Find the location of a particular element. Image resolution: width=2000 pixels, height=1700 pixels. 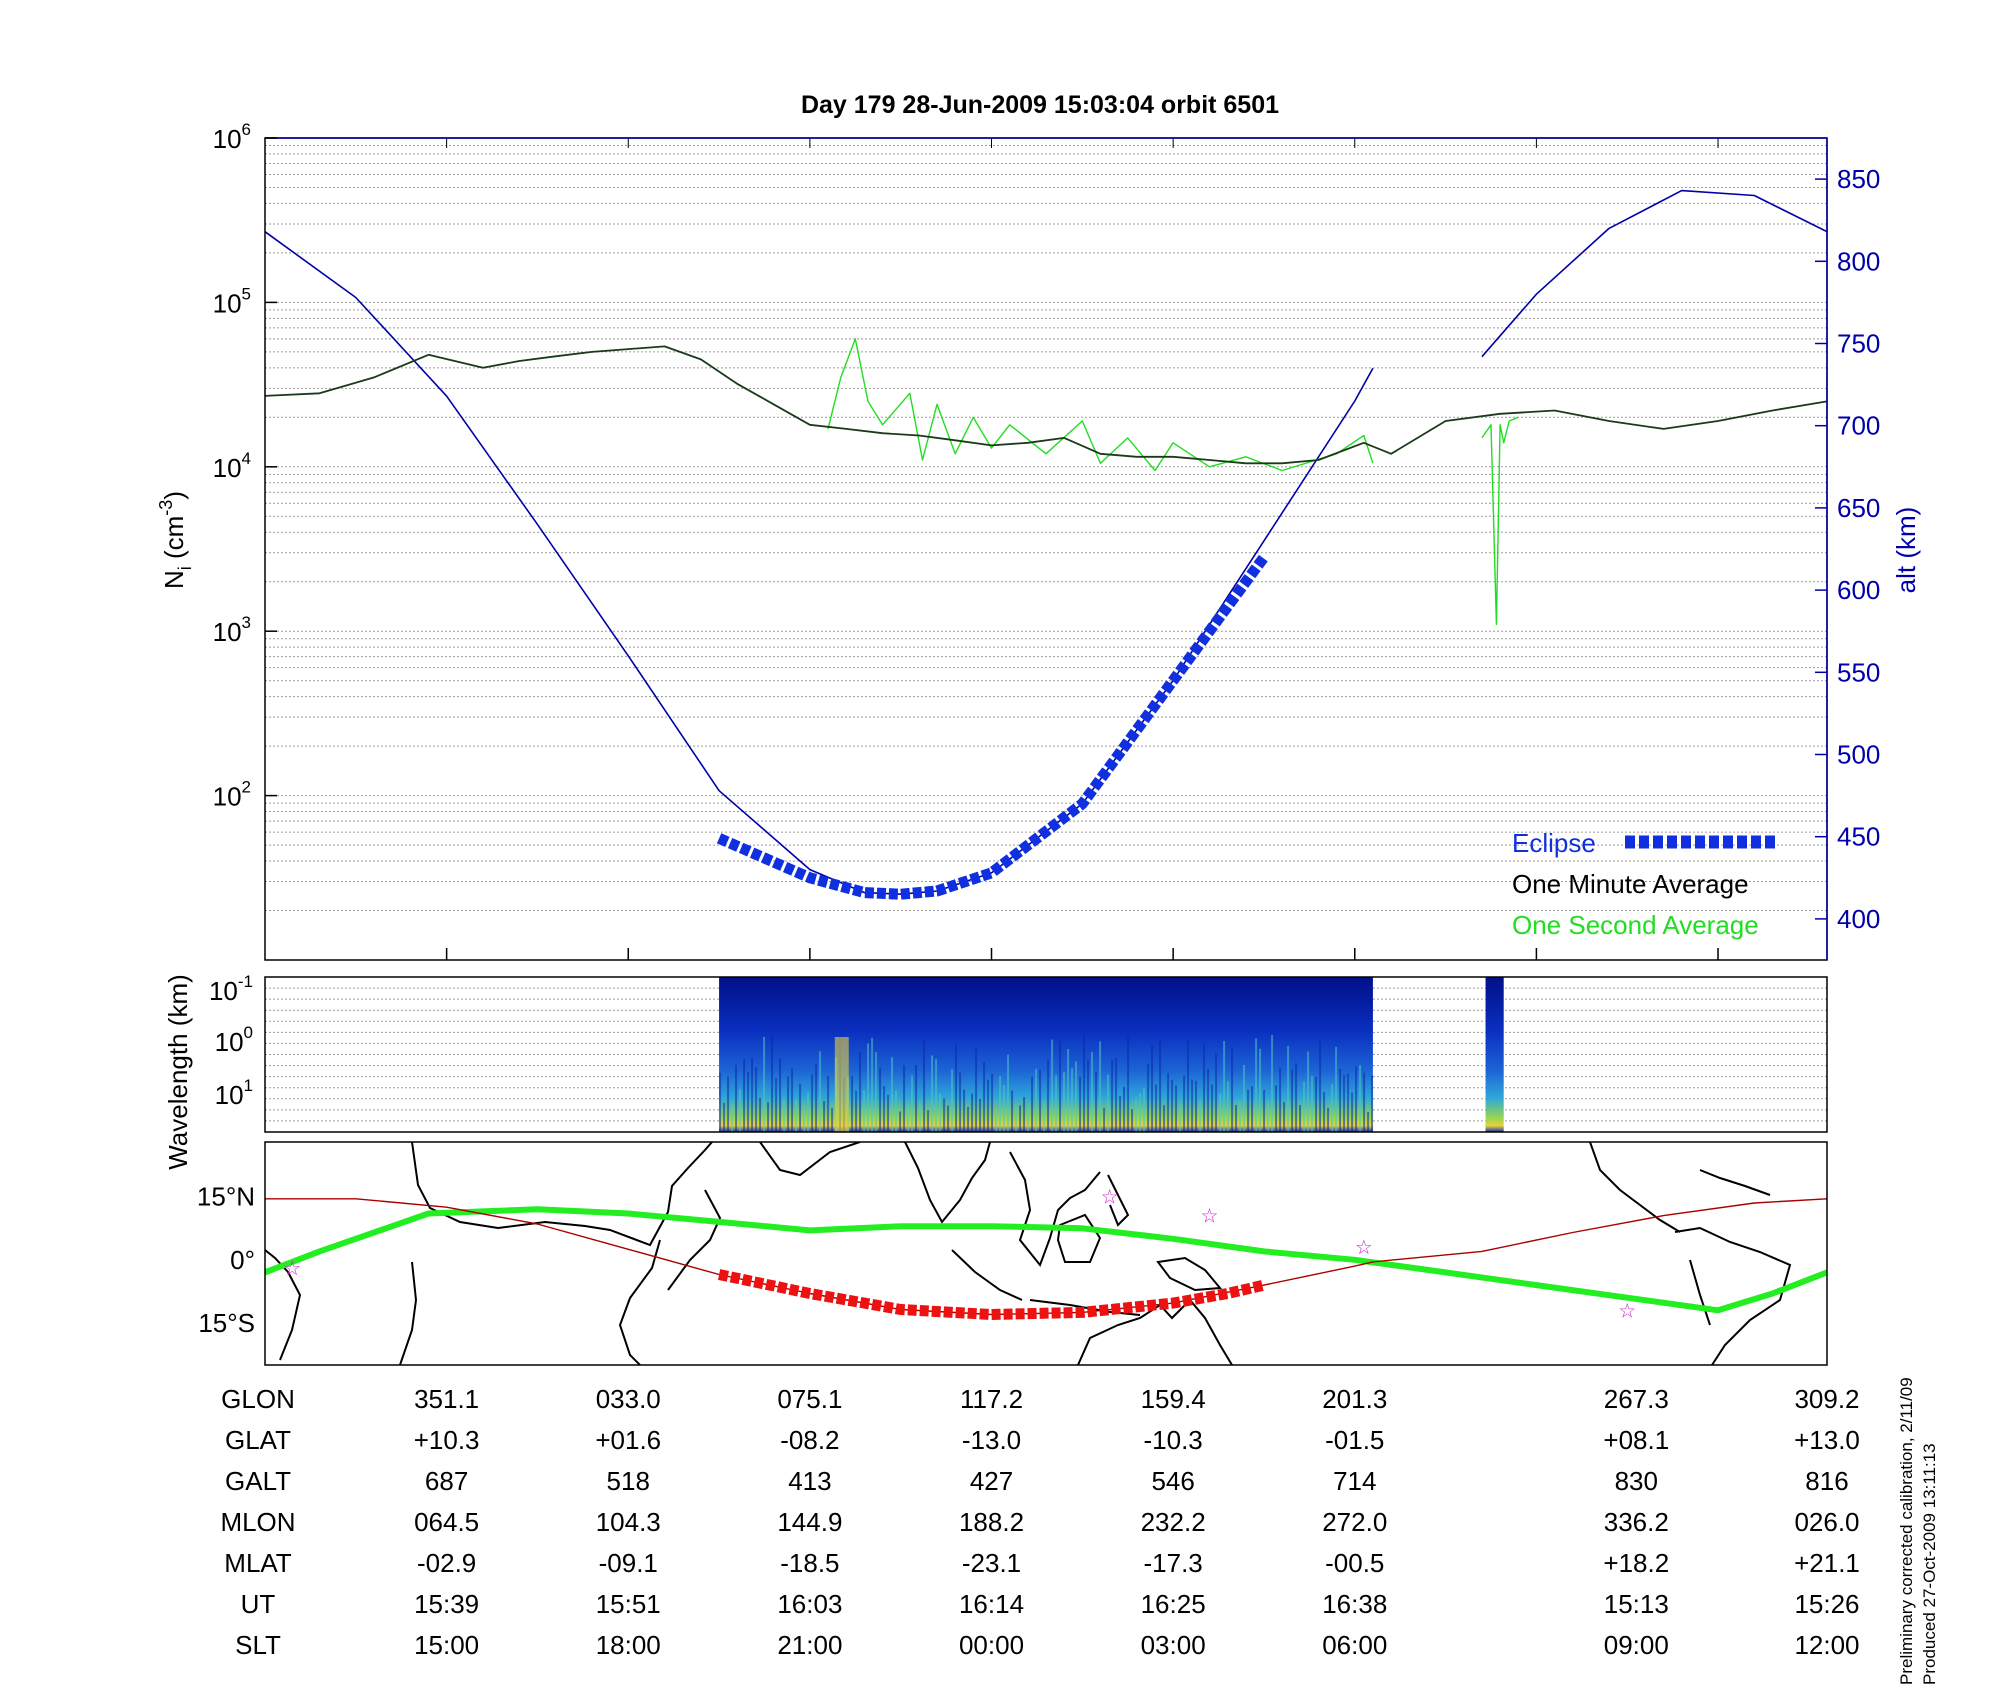

table-cell: 064.5 is located at coordinates (446, 1522).